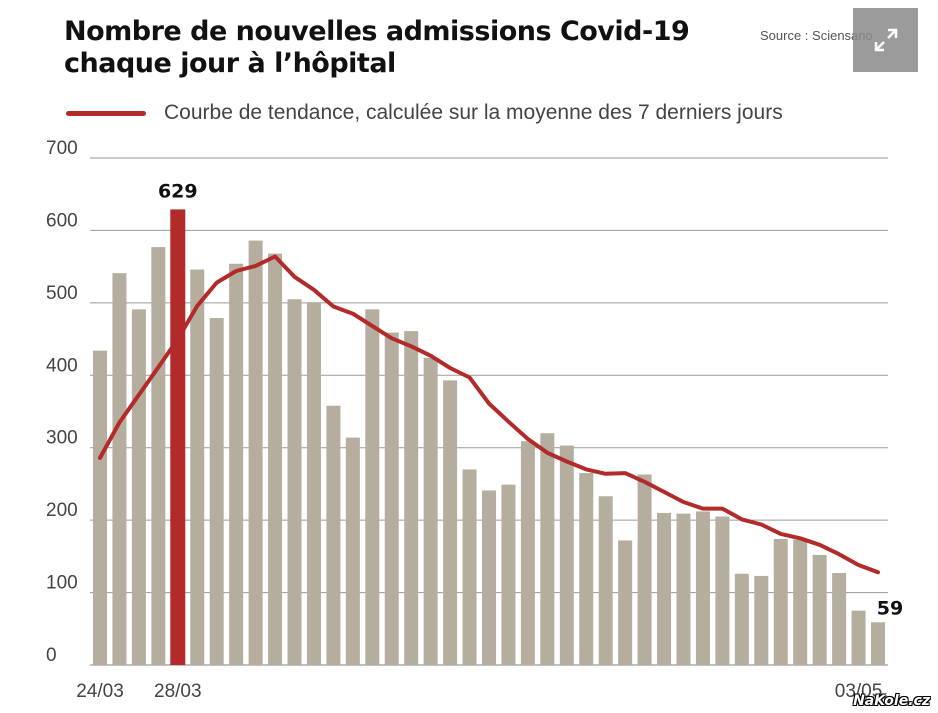 This screenshot has width=938, height=713. Describe the element at coordinates (51, 655) in the screenshot. I see `y-tick-label: 0` at that location.